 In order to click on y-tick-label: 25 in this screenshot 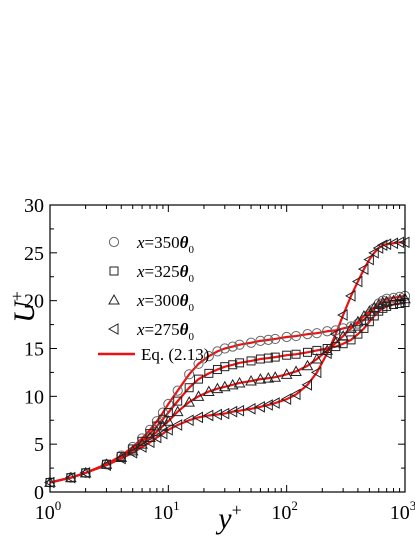, I will do `click(34, 254)`.